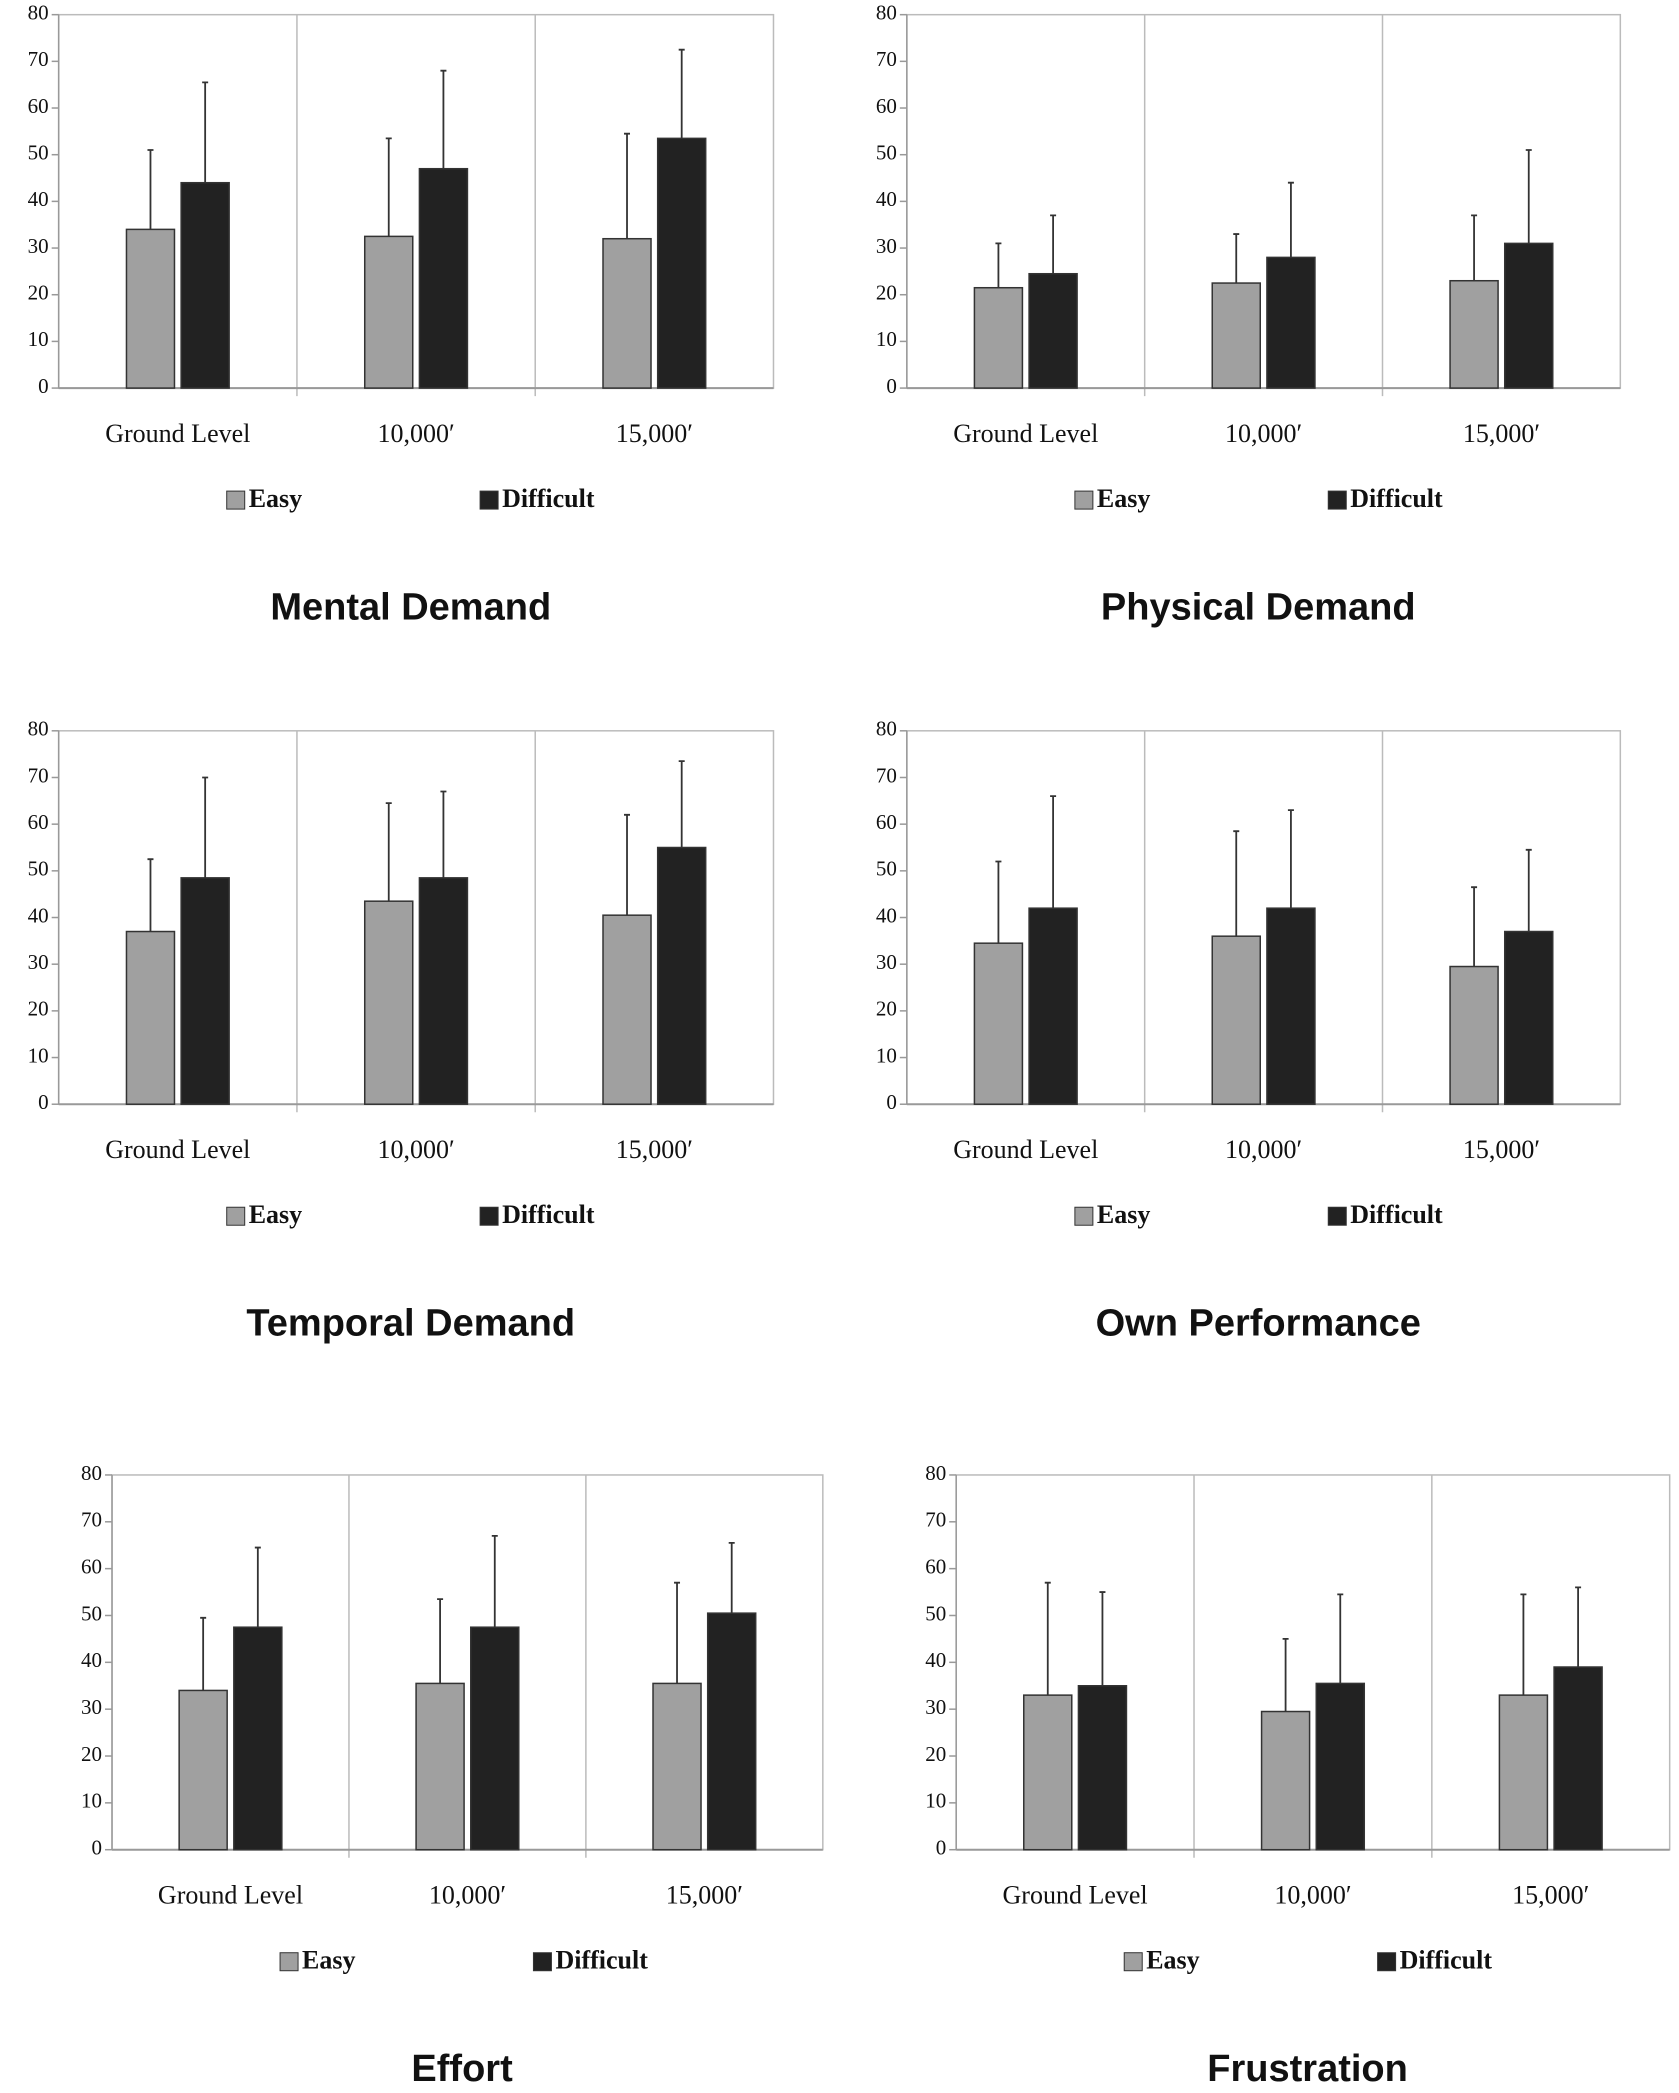  What do you see at coordinates (1258, 607) in the screenshot?
I see `chart-title: Physical Demand` at bounding box center [1258, 607].